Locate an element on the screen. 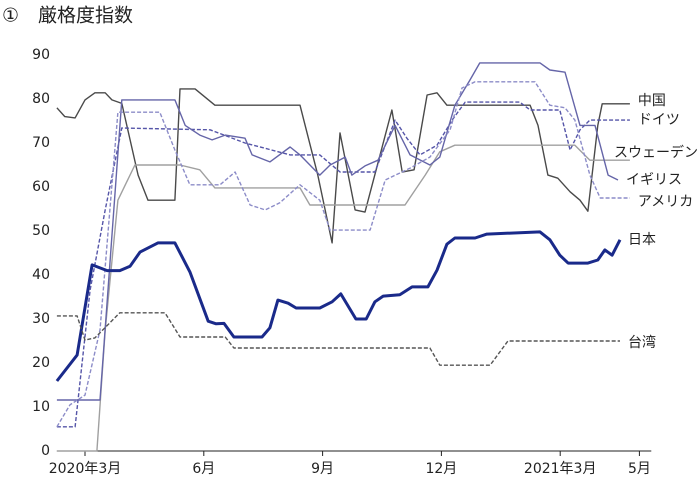 Image resolution: width=700 pixels, height=482 pixels. y-tick-label: 10 is located at coordinates (41, 407).